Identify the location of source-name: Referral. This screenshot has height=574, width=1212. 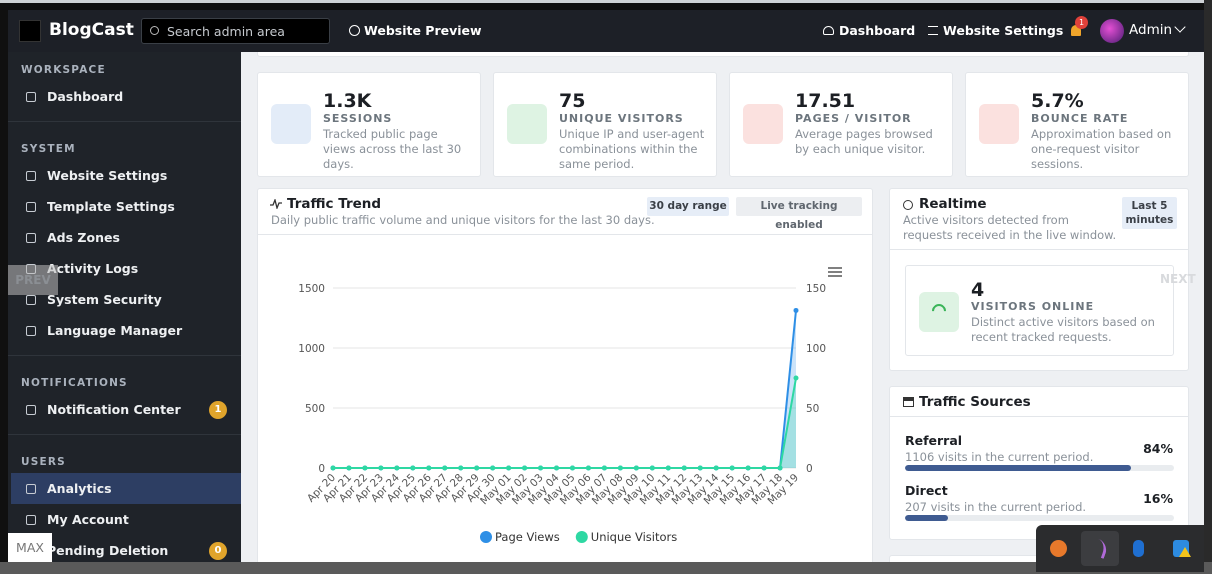
(934, 440).